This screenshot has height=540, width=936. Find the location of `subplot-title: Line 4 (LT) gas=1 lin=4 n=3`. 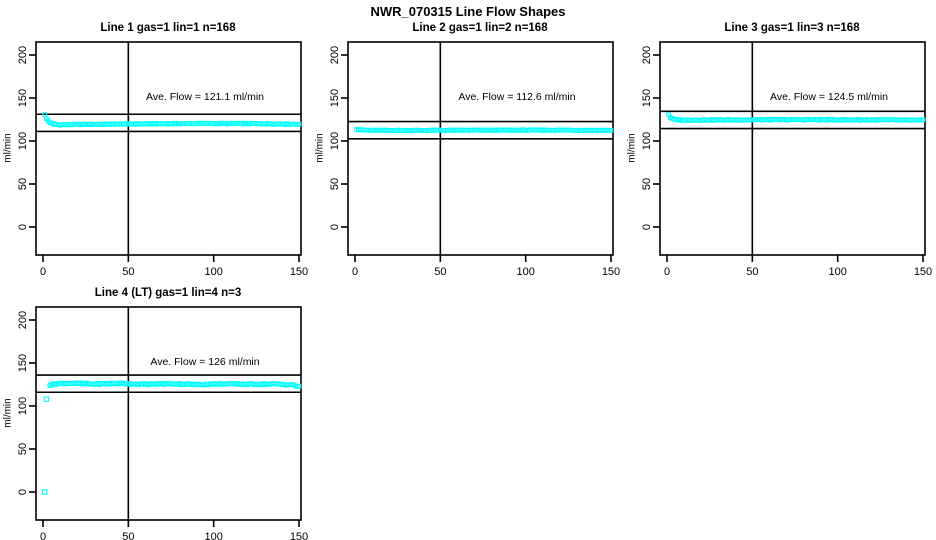

subplot-title: Line 4 (LT) gas=1 lin=4 n=3 is located at coordinates (168, 293).